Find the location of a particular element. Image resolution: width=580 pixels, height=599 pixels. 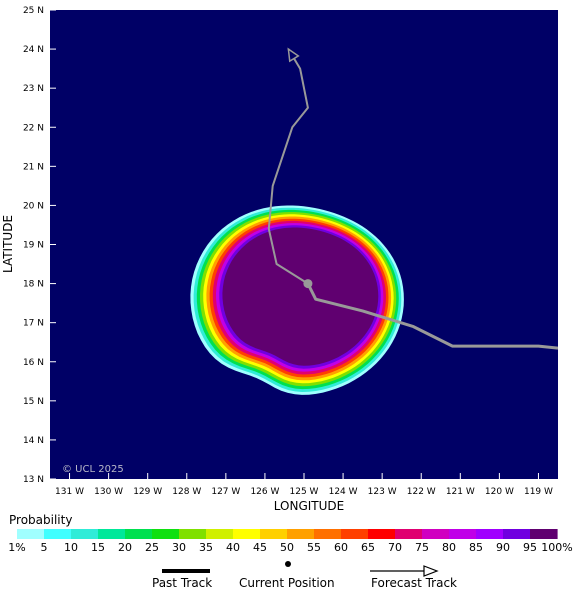

colorbar-label: 55 is located at coordinates (314, 547).